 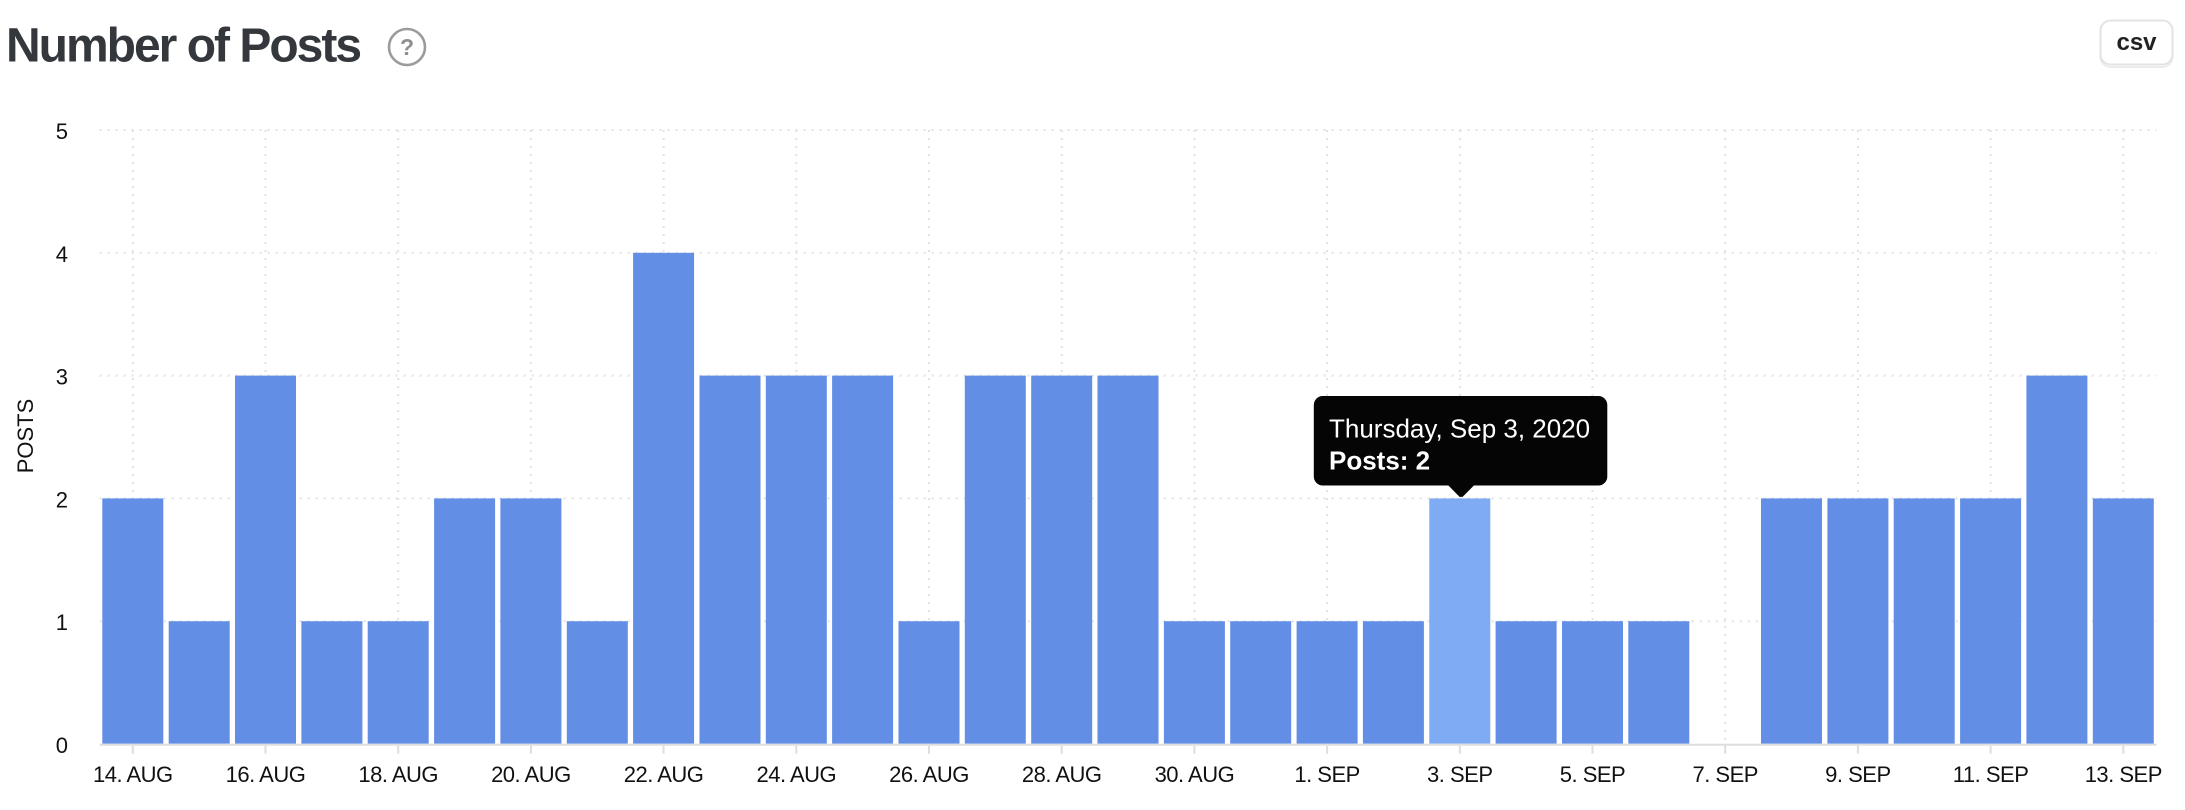 What do you see at coordinates (929, 774) in the screenshot?
I see `svg-text: 26. AUG` at bounding box center [929, 774].